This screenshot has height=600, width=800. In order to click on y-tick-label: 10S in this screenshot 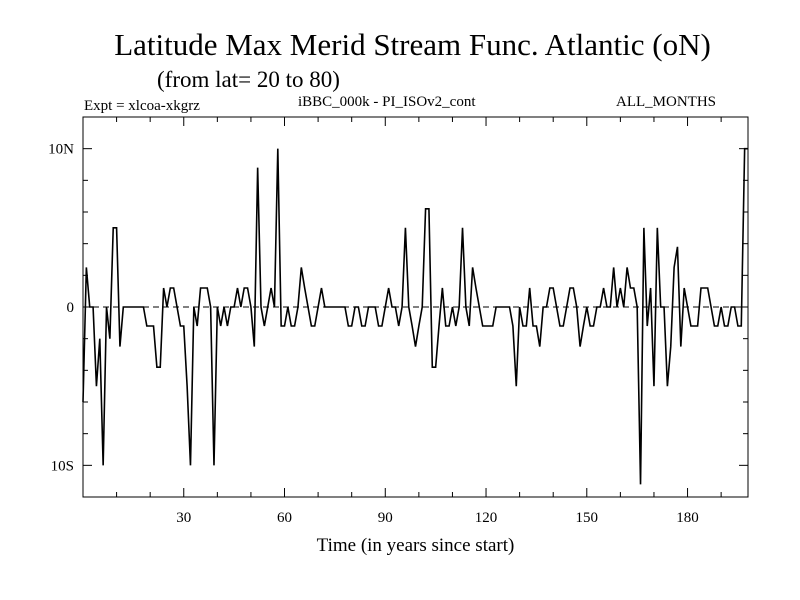, I will do `click(62, 466)`.